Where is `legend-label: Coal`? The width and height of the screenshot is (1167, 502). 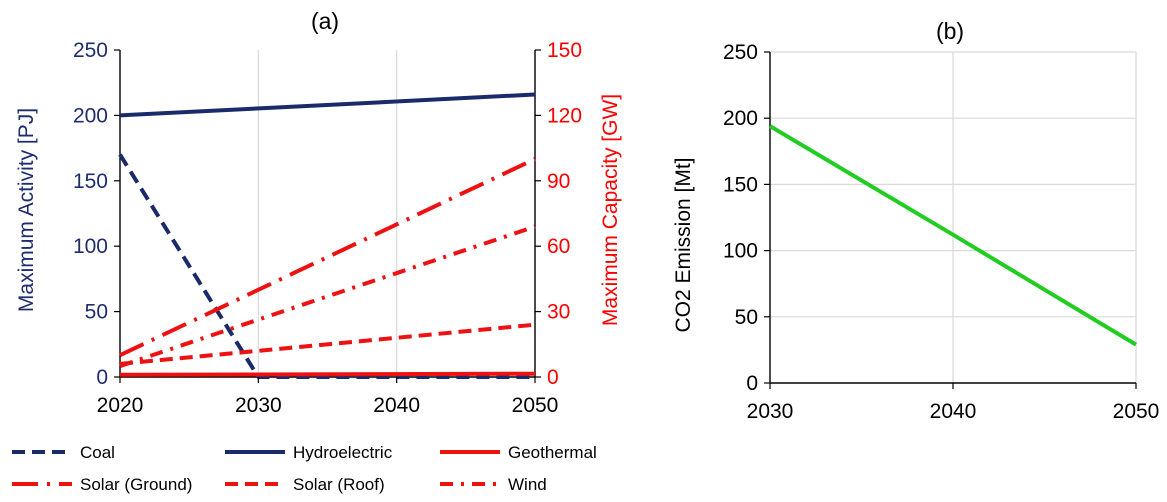
legend-label: Coal is located at coordinates (97, 452).